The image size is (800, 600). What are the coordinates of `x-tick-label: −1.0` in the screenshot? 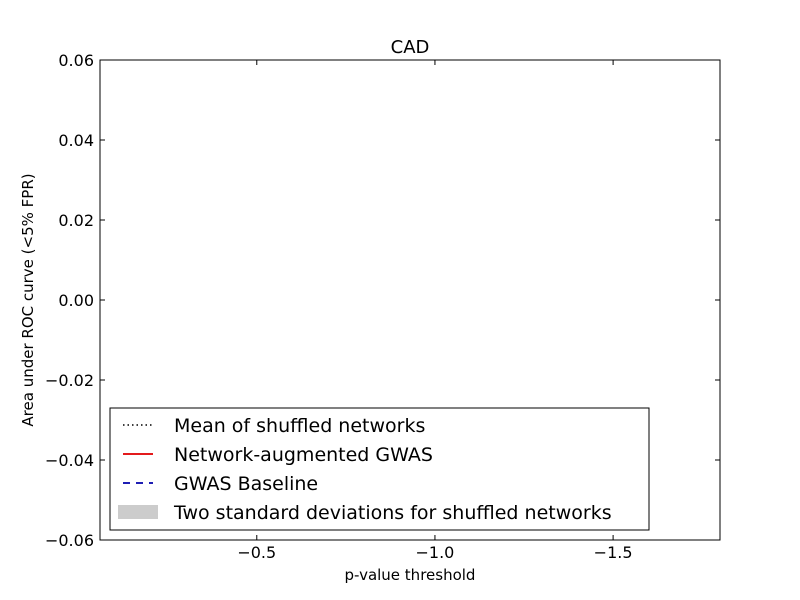 It's located at (435, 552).